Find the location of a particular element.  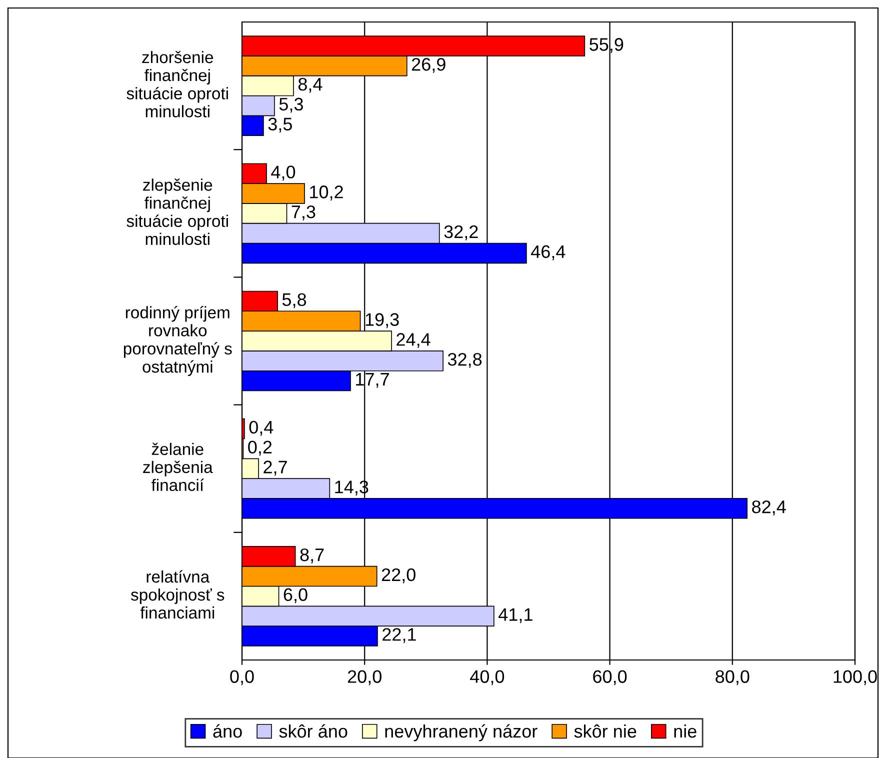

y-tick-label: rodinný príjem rovnako porovnateľný s ostatnými is located at coordinates (178, 341).